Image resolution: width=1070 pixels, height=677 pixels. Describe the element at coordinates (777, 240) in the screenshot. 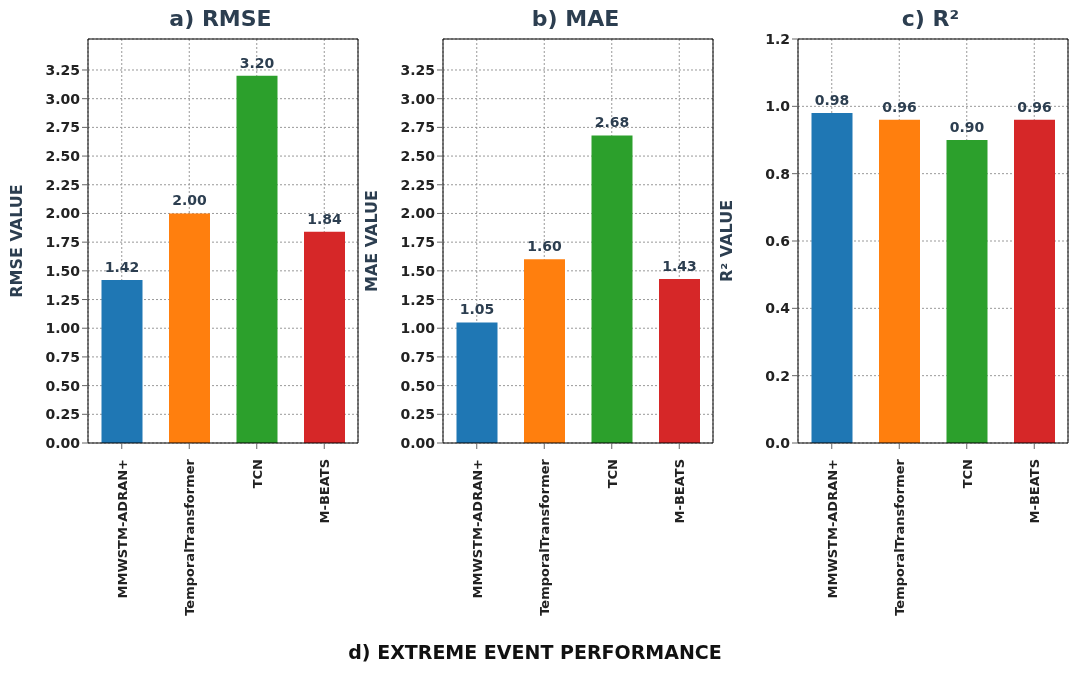

I see `y-tick-label: 0.6` at that location.